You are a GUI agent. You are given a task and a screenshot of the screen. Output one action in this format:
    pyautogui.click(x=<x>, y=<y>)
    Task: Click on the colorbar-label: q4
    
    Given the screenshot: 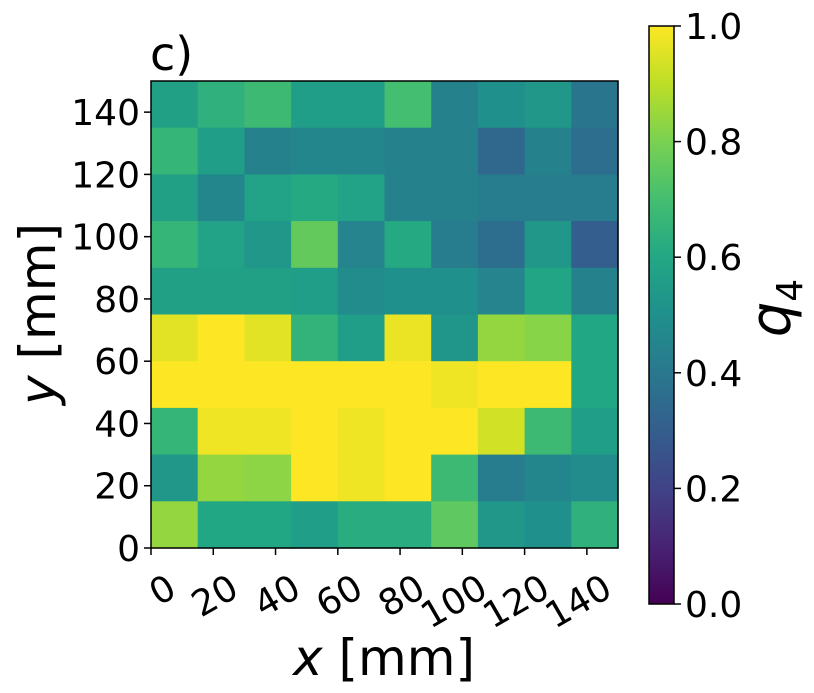 What is the action you would take?
    pyautogui.click(x=775, y=308)
    